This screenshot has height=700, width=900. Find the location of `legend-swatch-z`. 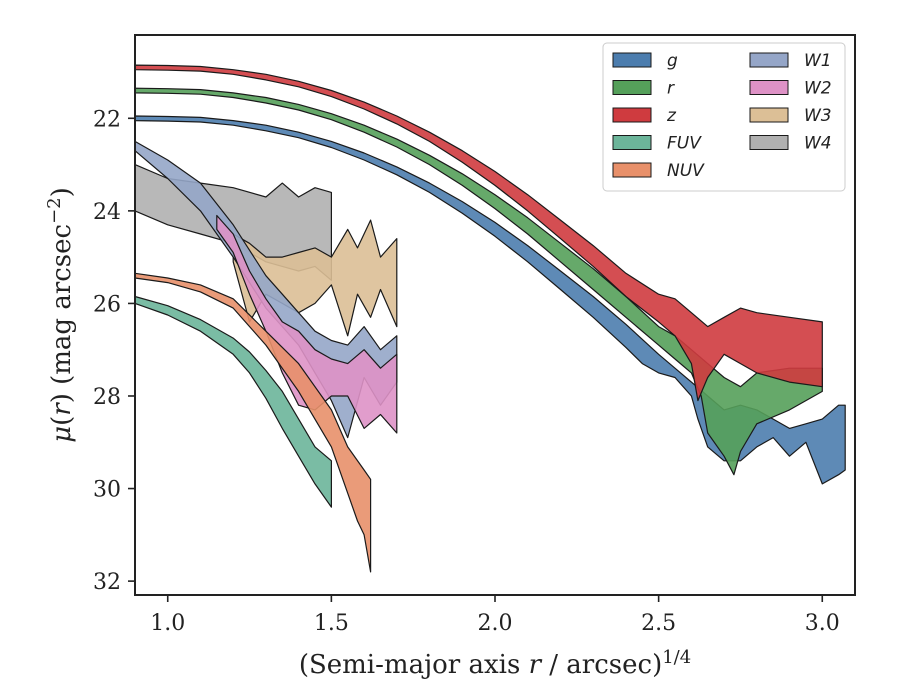

legend-swatch-z is located at coordinates (632, 115).